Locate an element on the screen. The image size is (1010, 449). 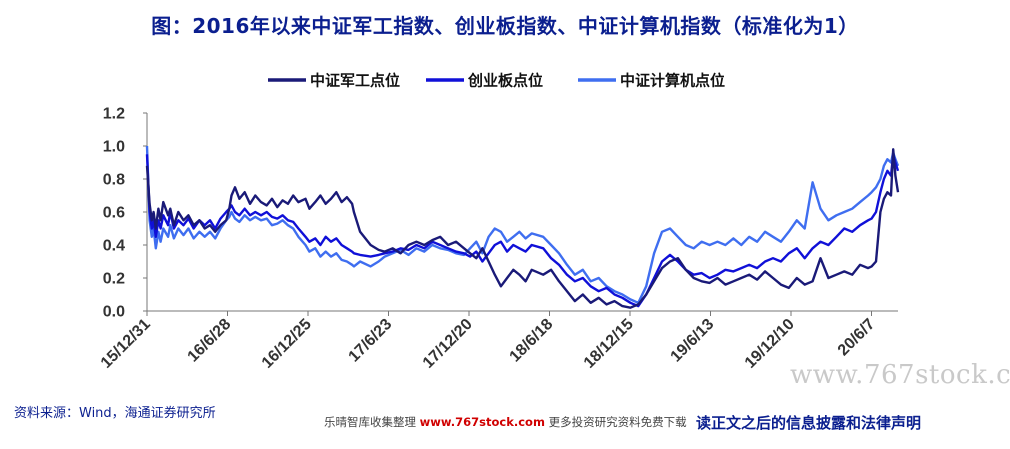
footer-left-text: 乐晴智库收集整理 is located at coordinates (370, 422).